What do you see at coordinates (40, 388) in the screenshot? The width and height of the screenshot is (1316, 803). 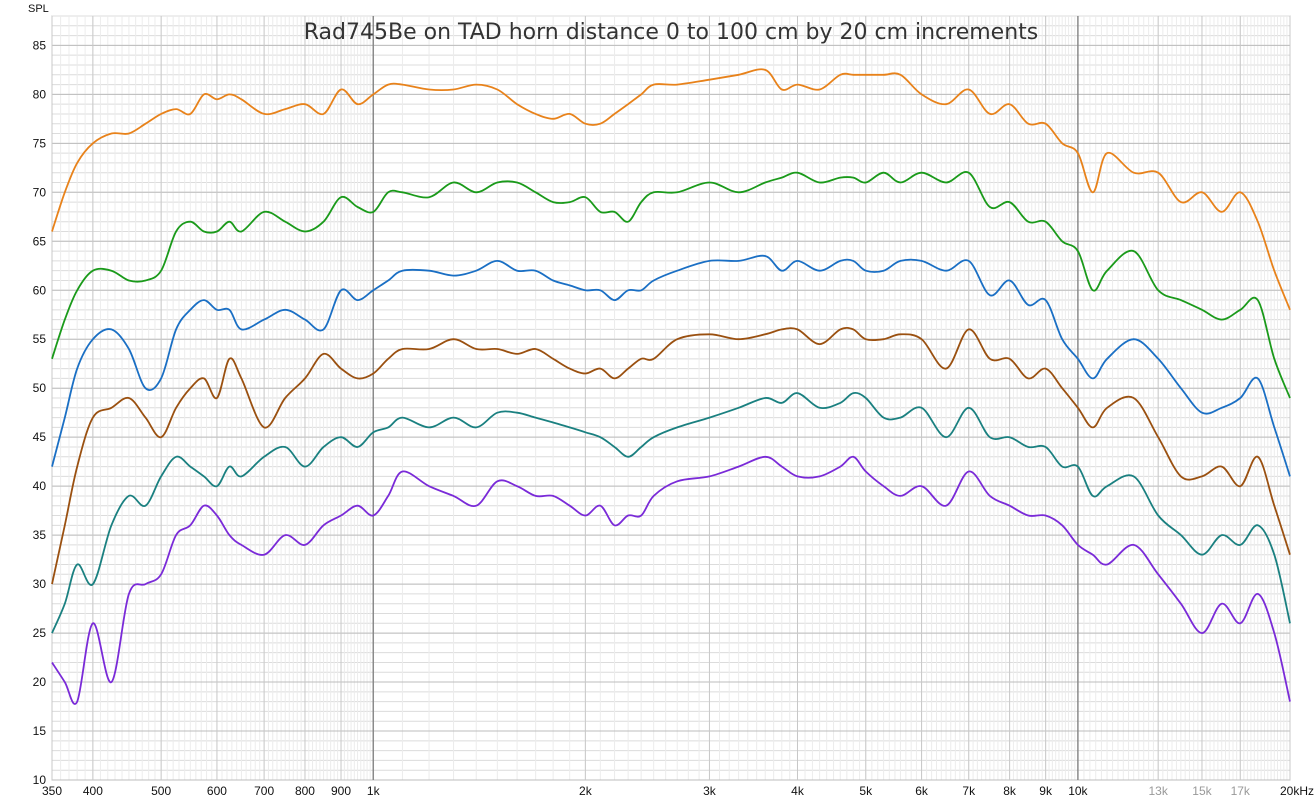 I see `y-tick-label: 50` at bounding box center [40, 388].